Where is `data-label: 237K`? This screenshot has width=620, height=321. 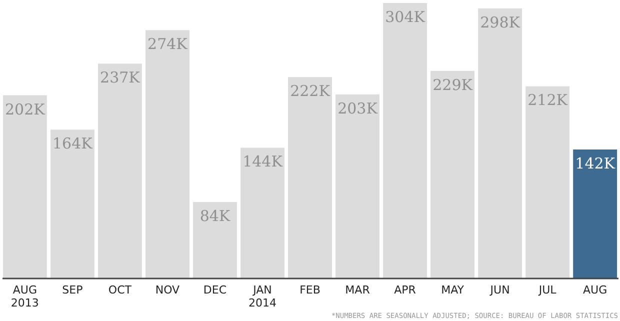
data-label: 237K is located at coordinates (120, 77).